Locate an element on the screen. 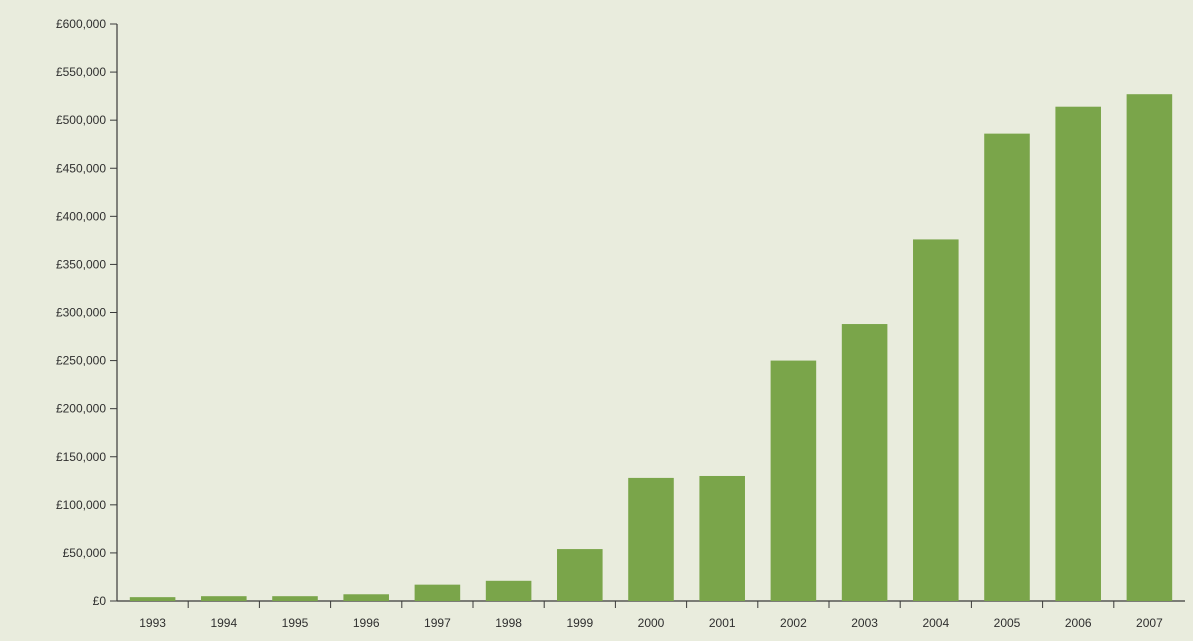 The width and height of the screenshot is (1193, 641). y-tick-label: £150,000 is located at coordinates (81, 457).